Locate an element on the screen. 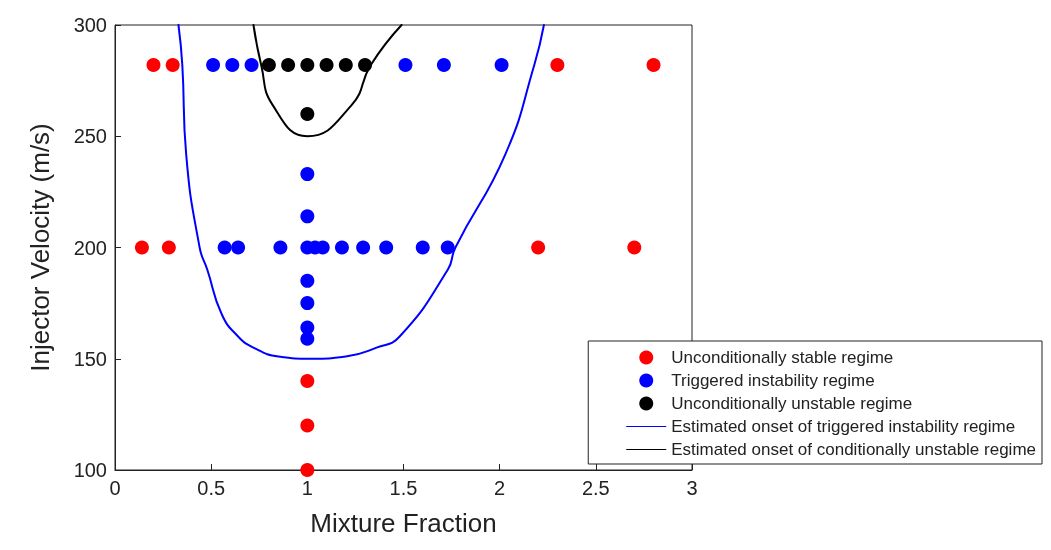 Image resolution: width=1051 pixels, height=550 pixels. y-tick-label: 300 is located at coordinates (90, 25).